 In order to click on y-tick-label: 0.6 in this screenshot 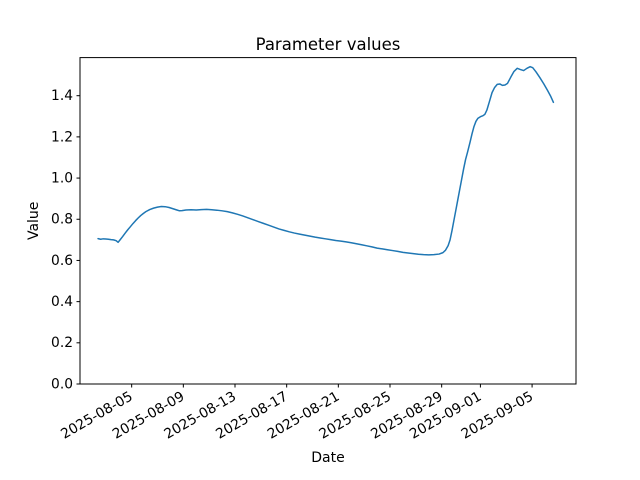, I will do `click(62, 261)`.